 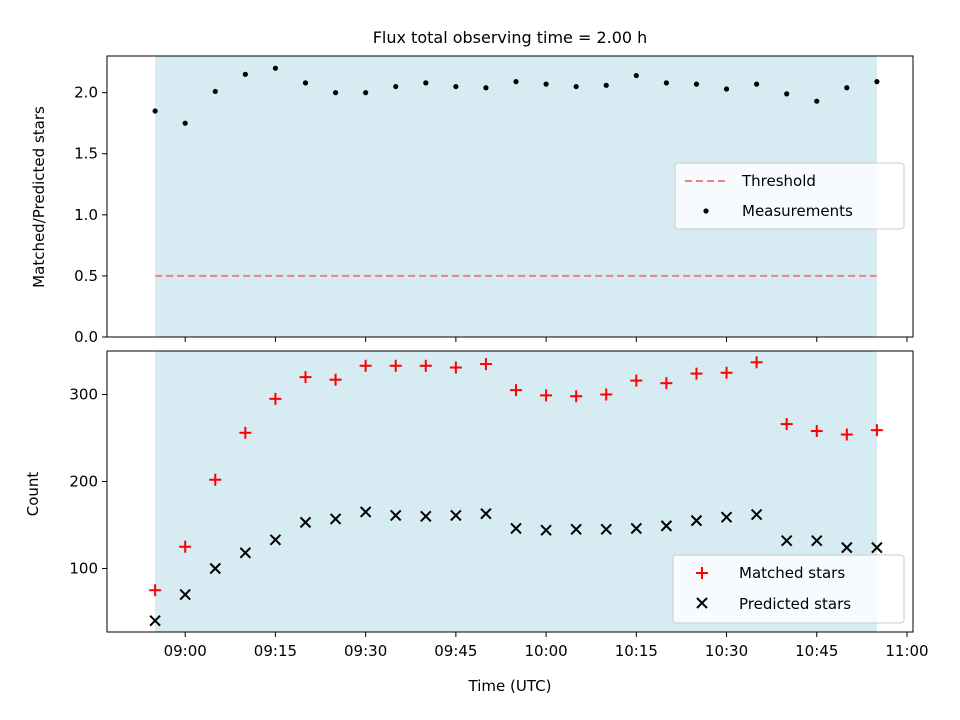 What do you see at coordinates (510, 37) in the screenshot?
I see `chart-title: Flux total observing time = 2.00 h` at bounding box center [510, 37].